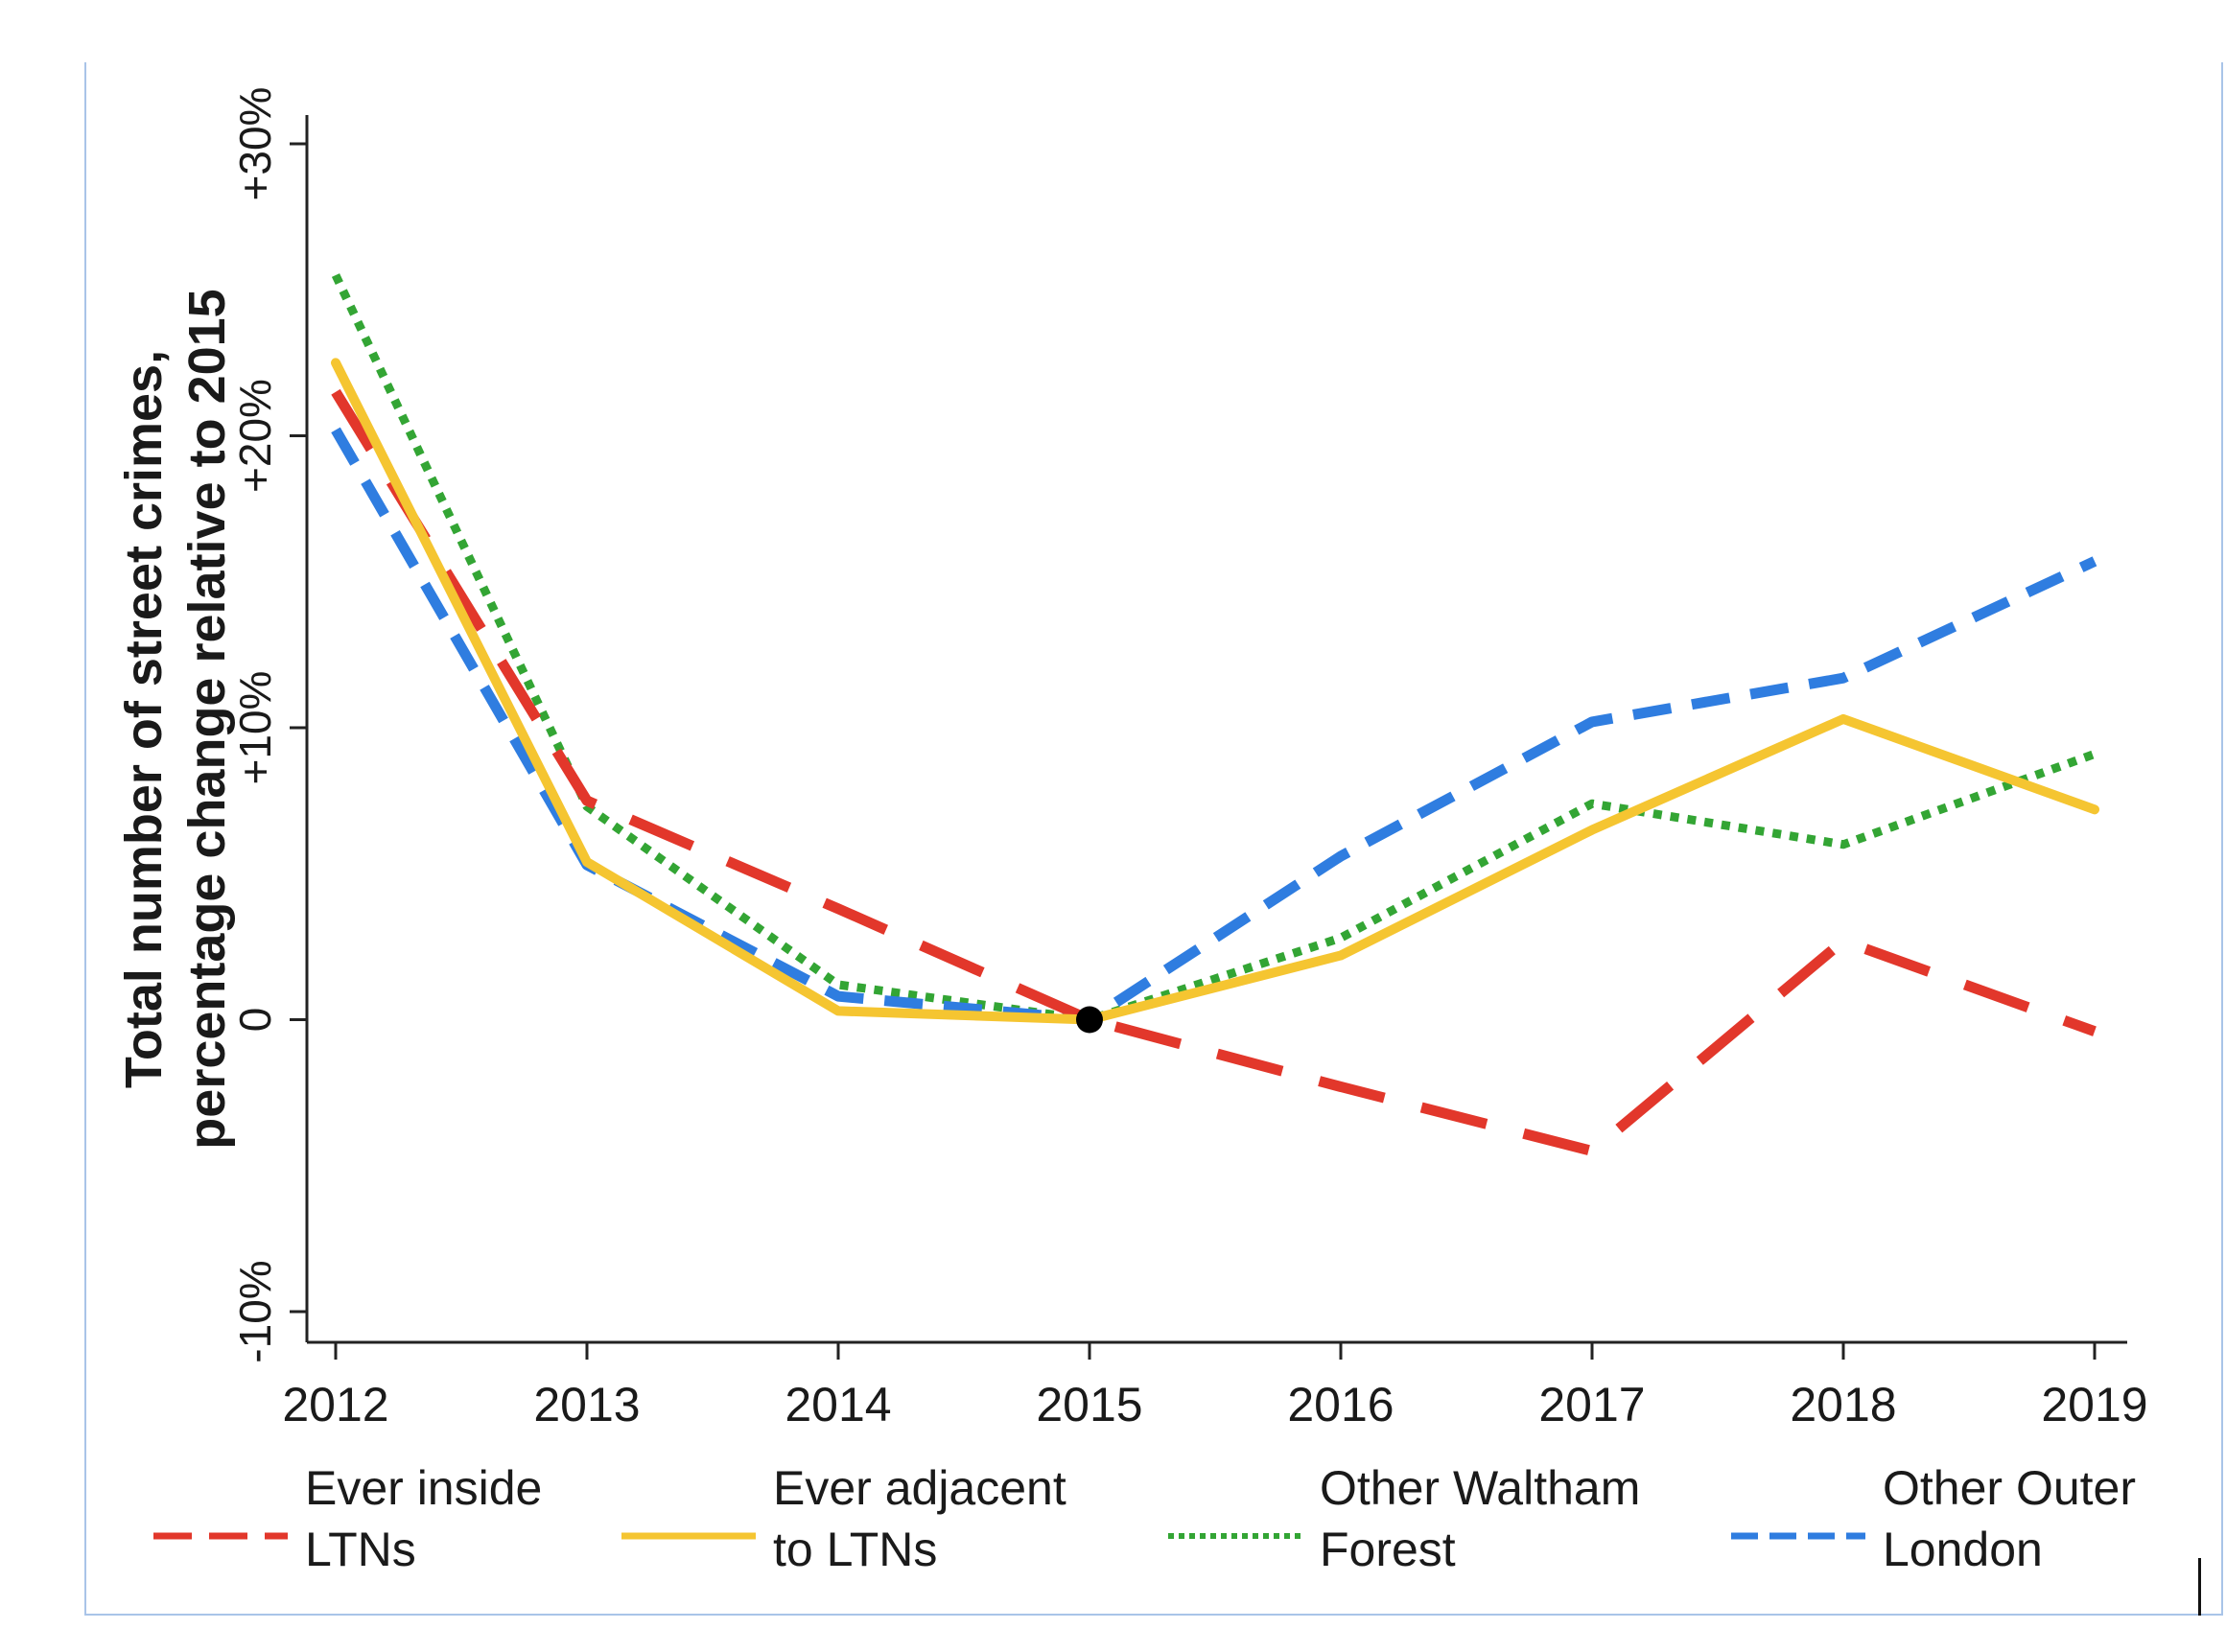  I want to click on y-tick-label: -10%, so click(255, 1311).